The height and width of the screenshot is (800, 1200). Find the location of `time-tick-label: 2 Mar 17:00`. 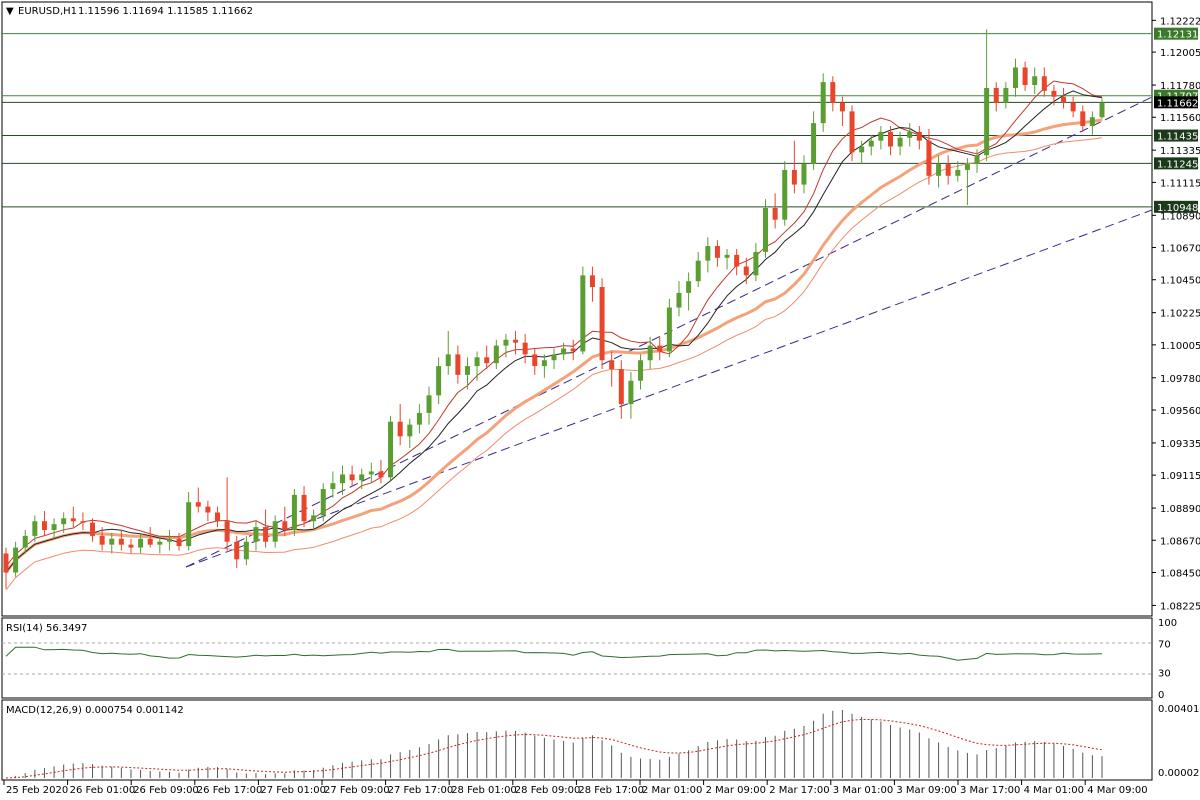

time-tick-label: 2 Mar 17:00 is located at coordinates (799, 790).